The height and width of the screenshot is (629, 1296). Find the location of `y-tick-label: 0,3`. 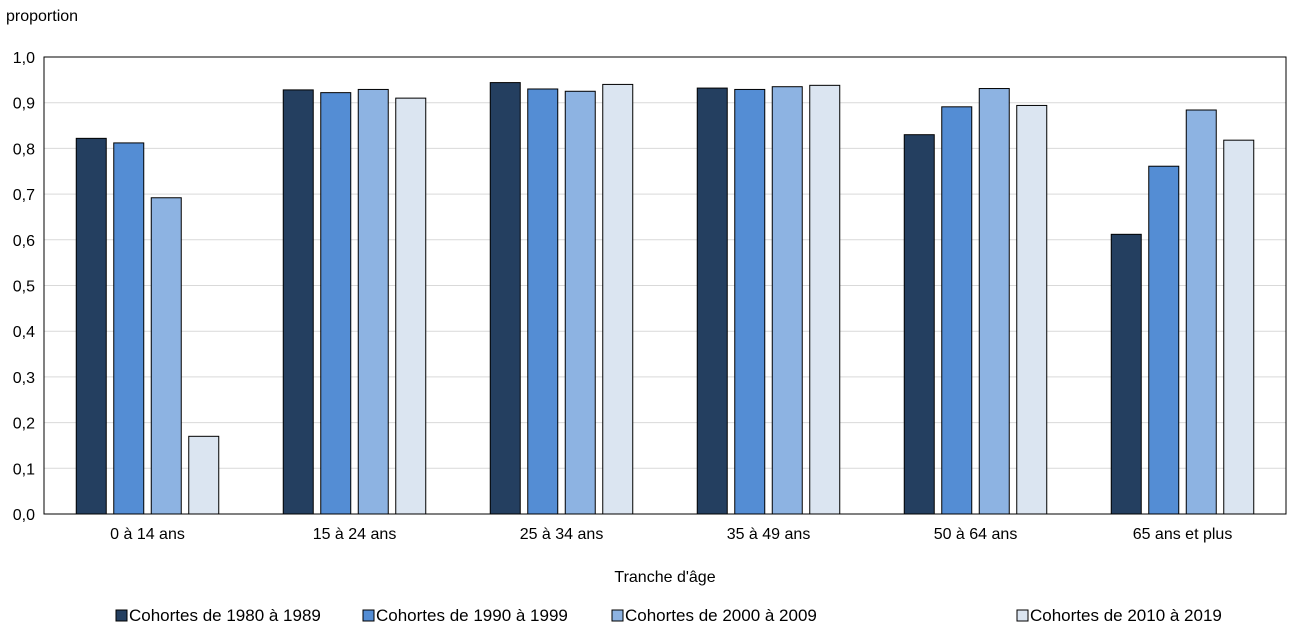

y-tick-label: 0,3 is located at coordinates (24, 378).